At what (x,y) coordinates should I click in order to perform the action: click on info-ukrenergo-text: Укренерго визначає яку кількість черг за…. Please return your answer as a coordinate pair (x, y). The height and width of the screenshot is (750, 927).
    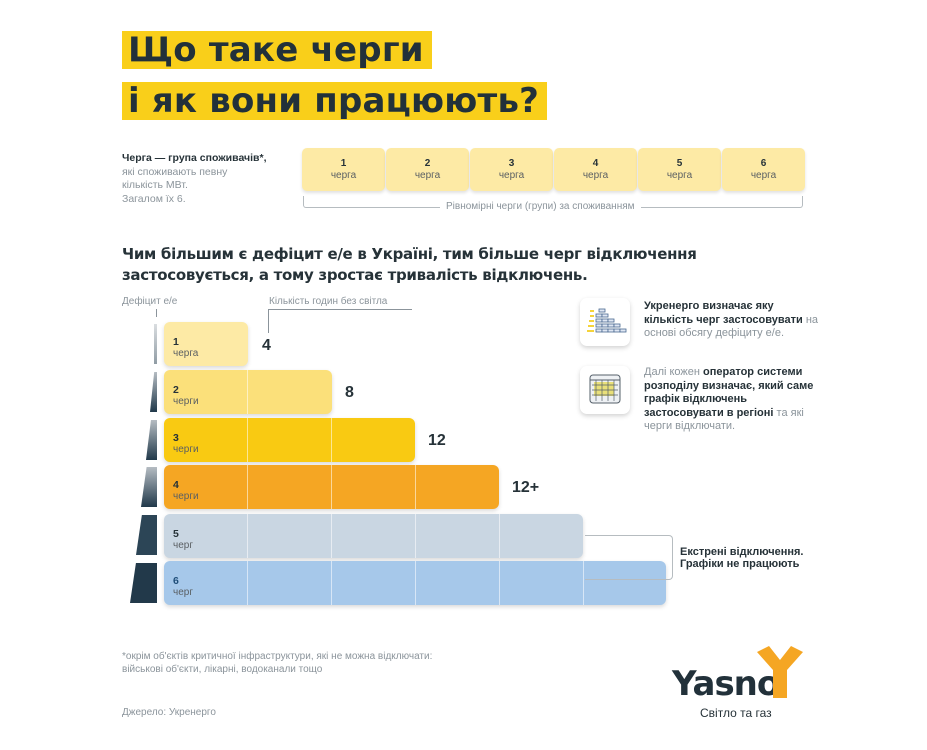
    Looking at the image, I should click on (731, 319).